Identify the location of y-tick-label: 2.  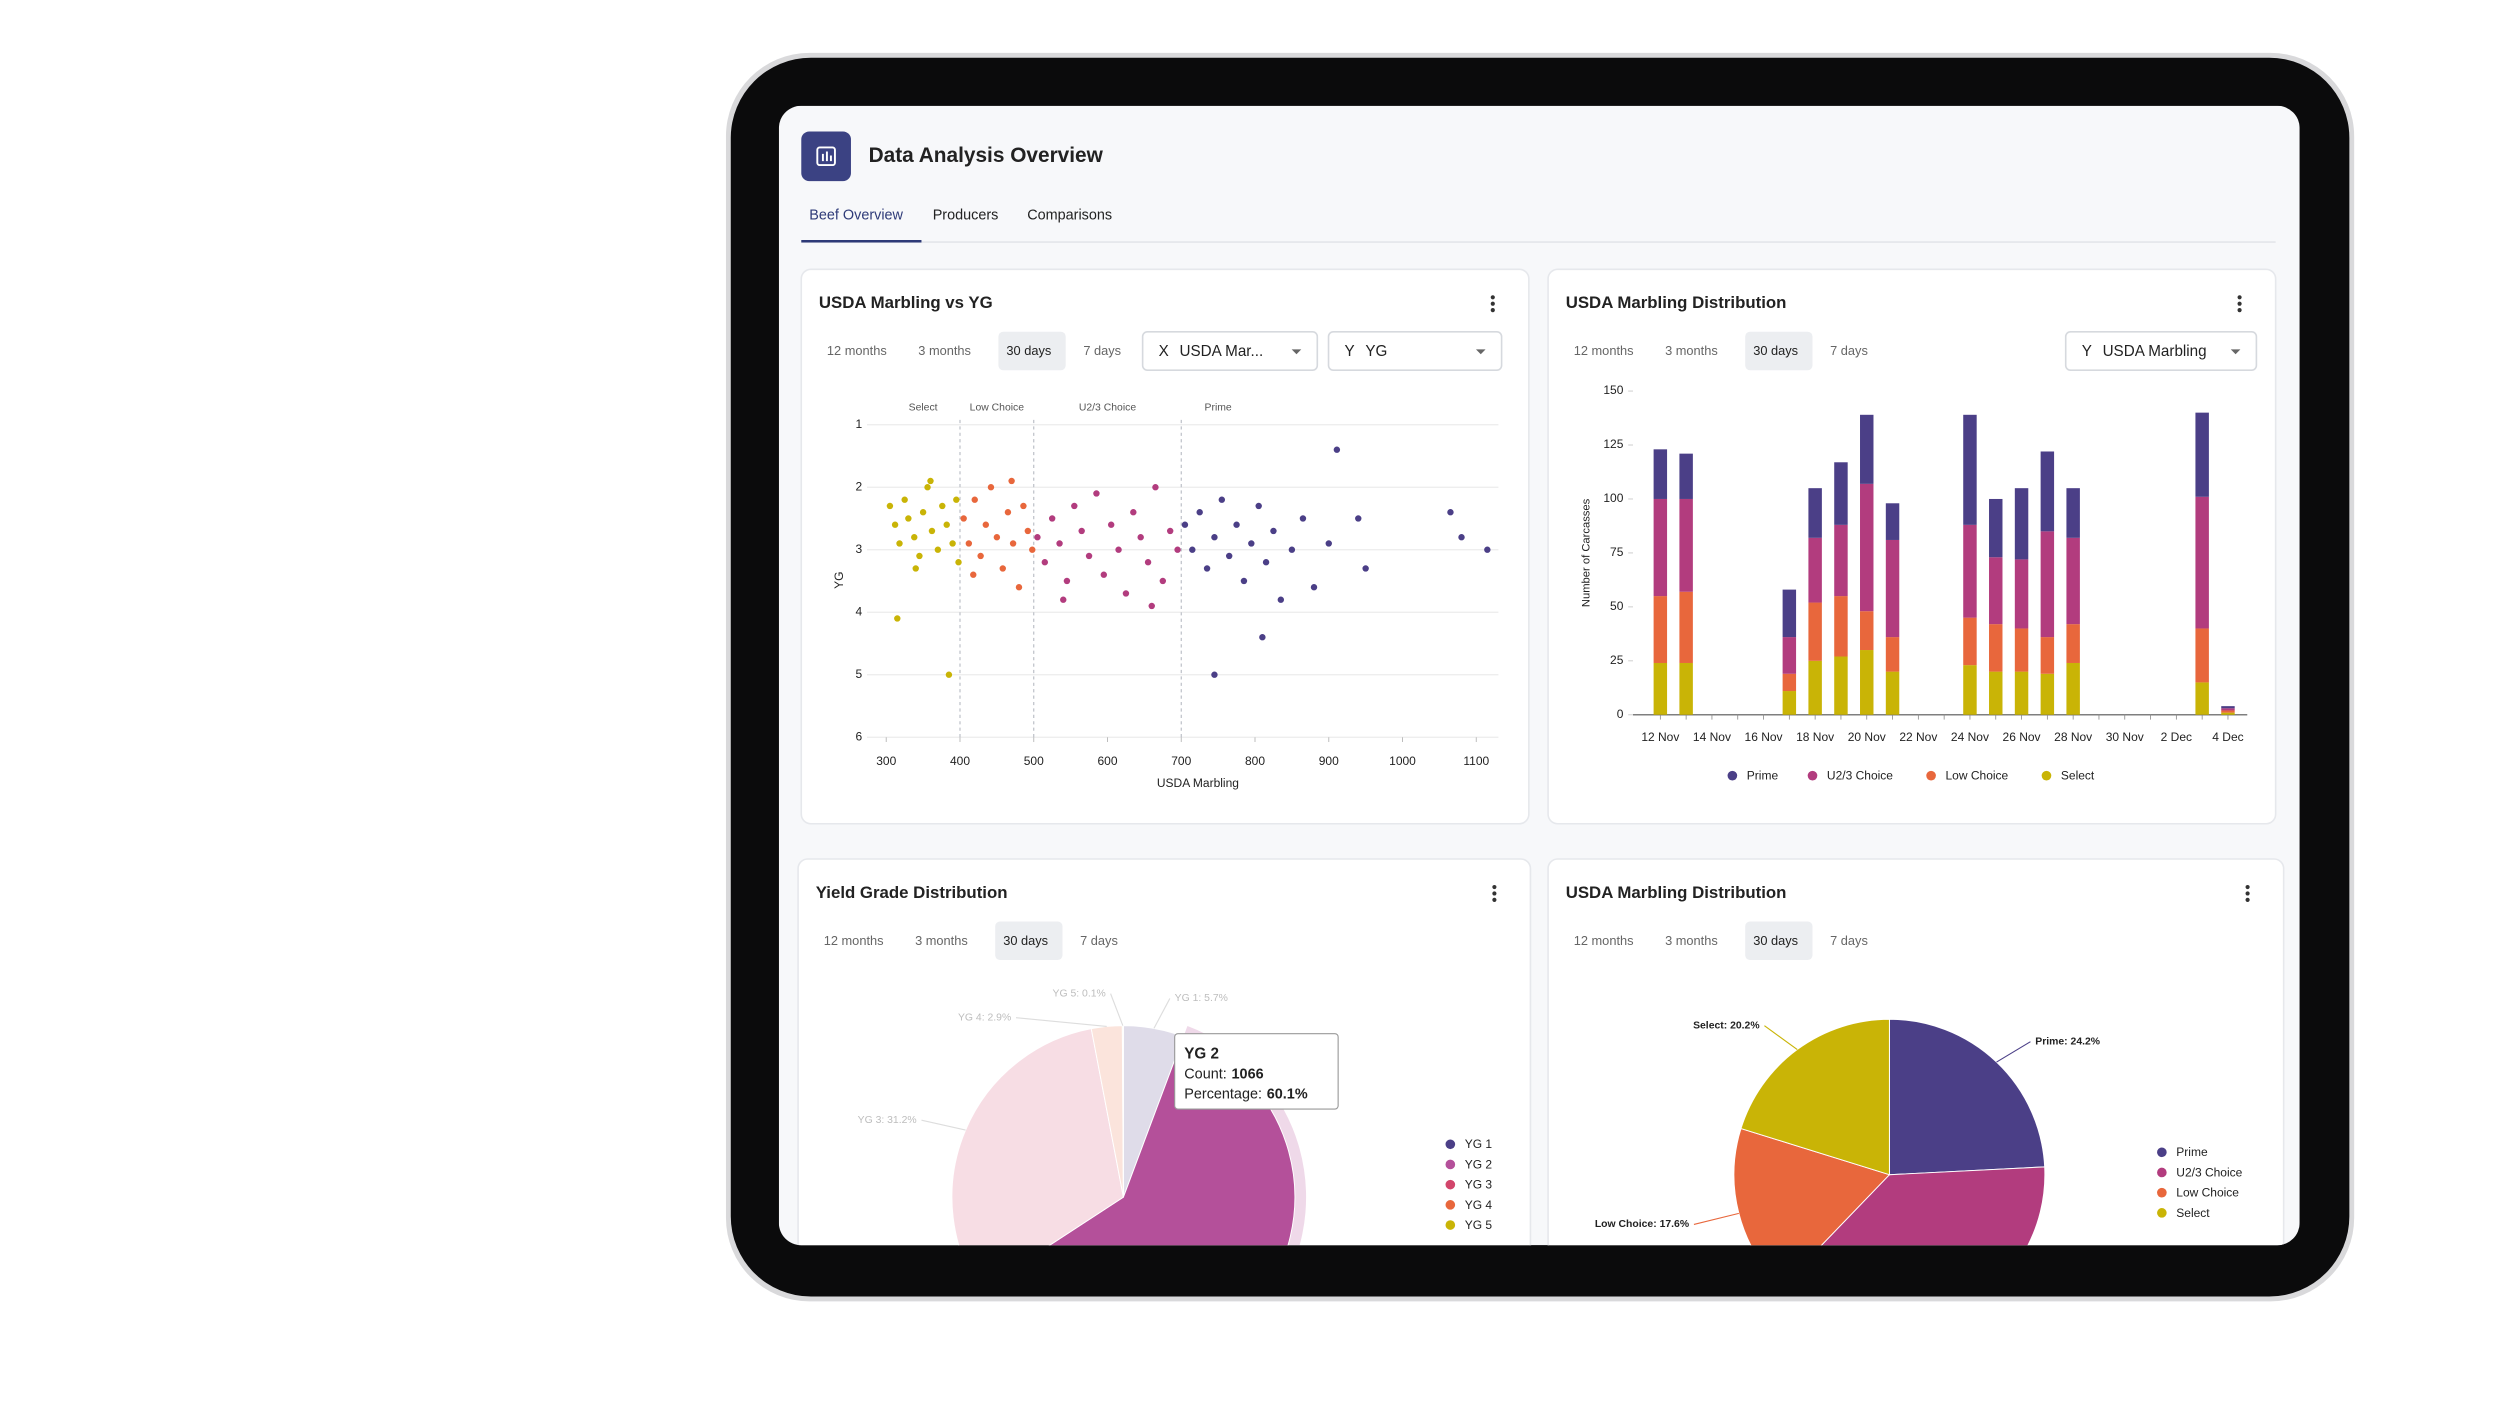
(858, 486).